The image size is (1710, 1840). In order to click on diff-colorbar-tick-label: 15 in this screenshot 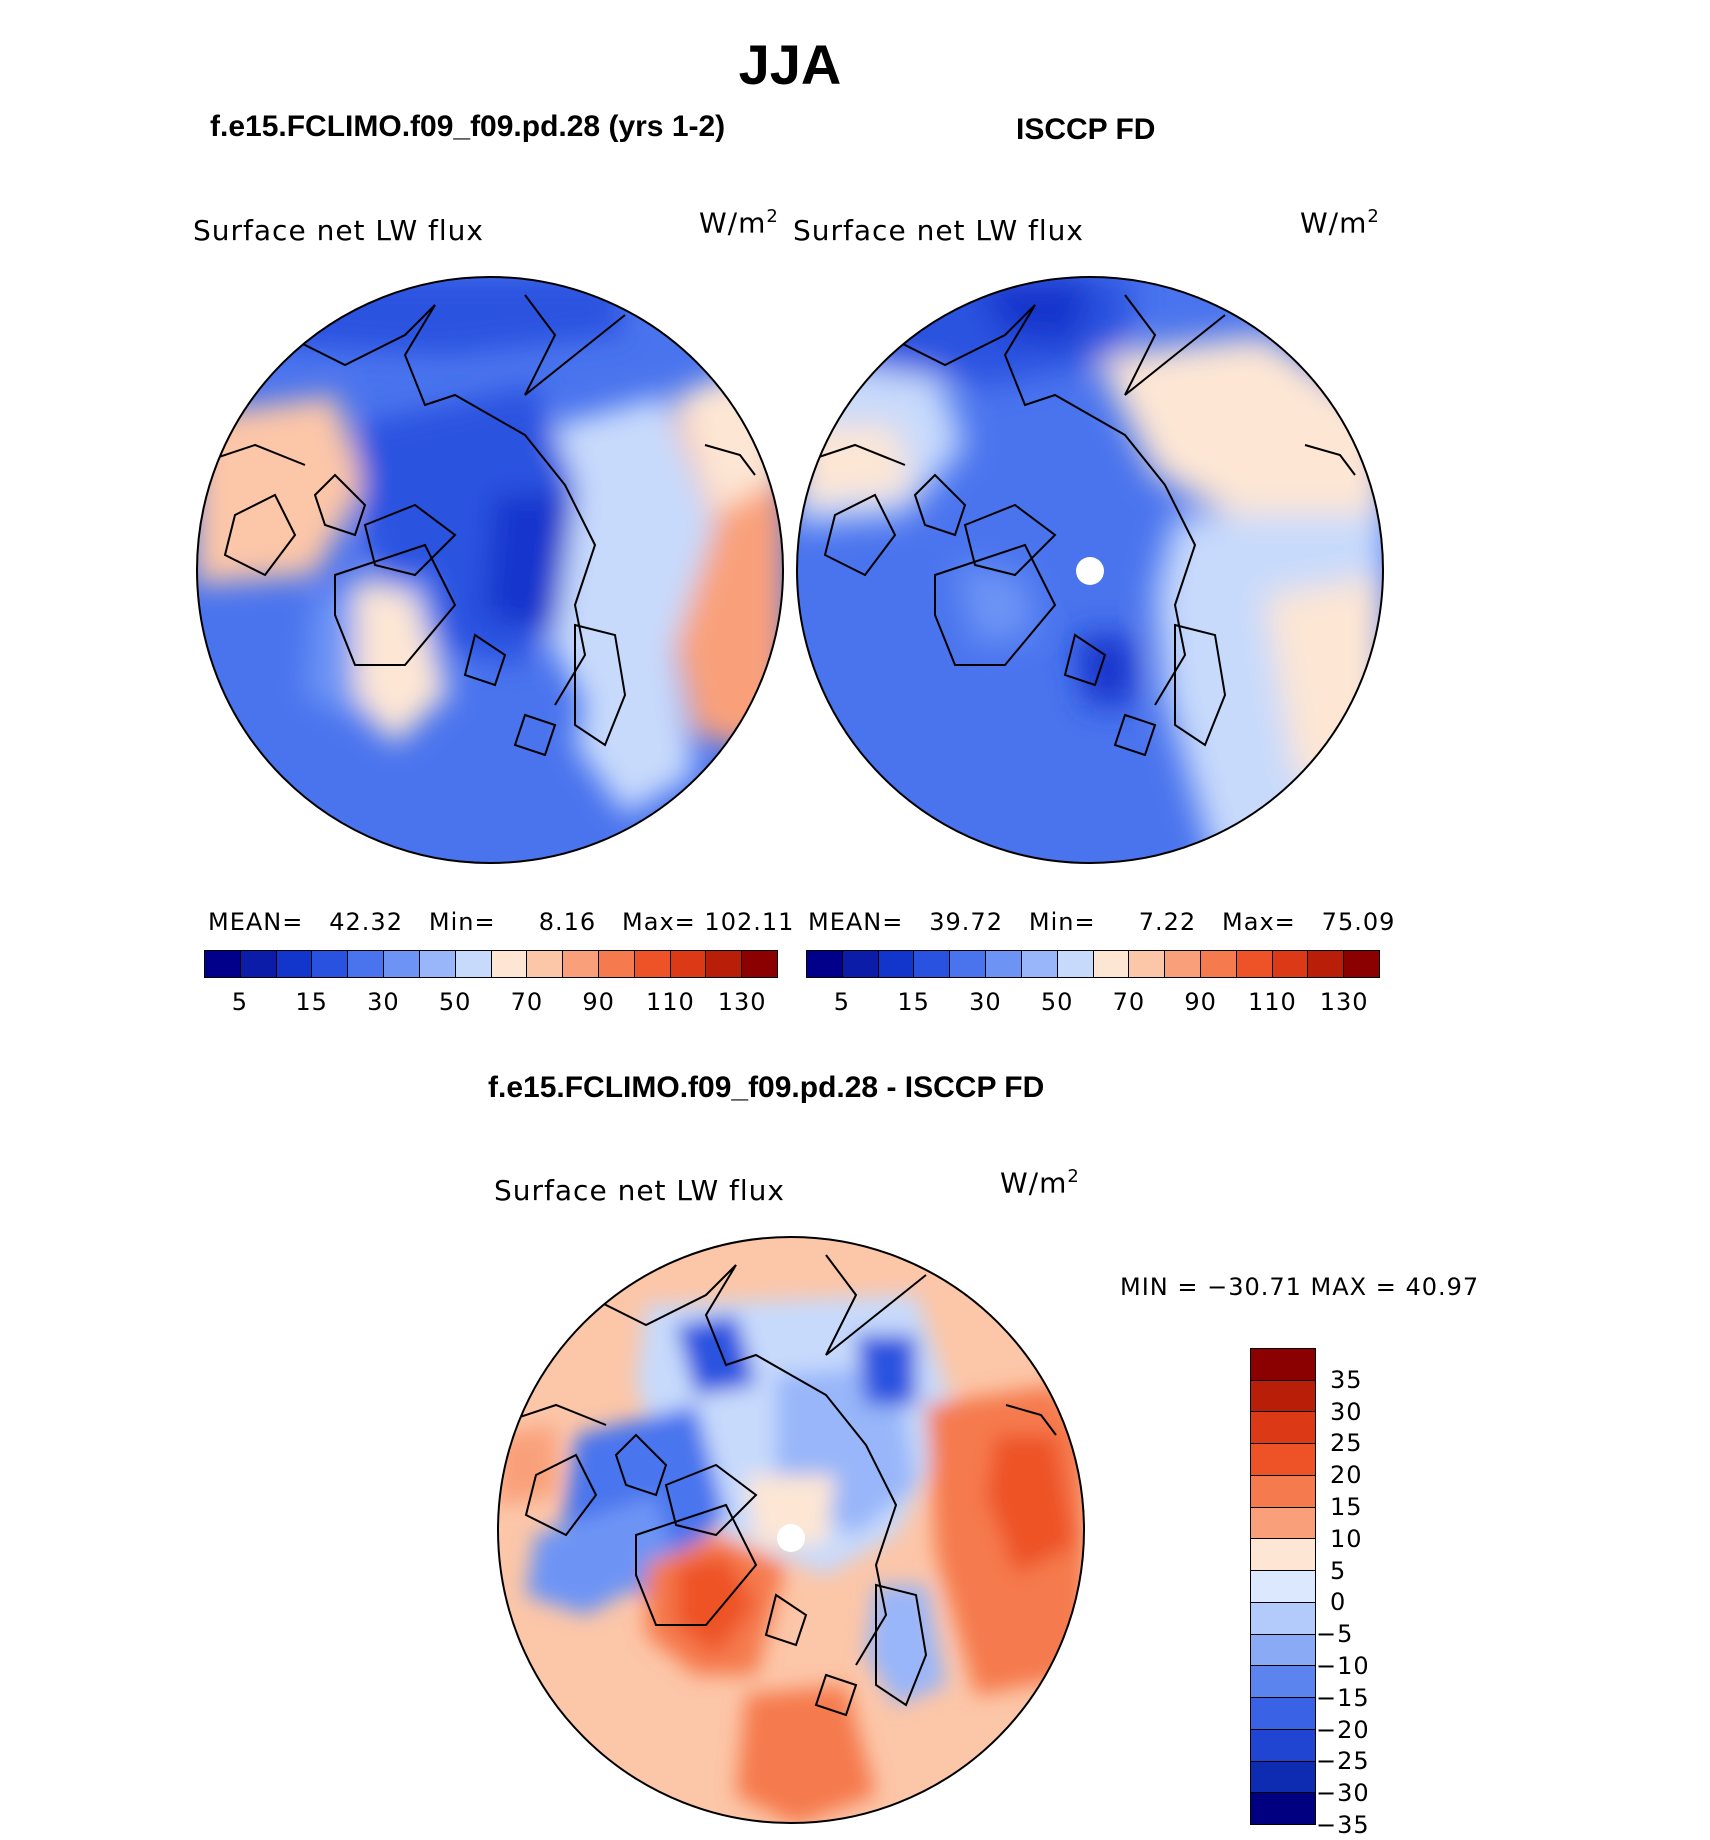, I will do `click(1346, 1507)`.